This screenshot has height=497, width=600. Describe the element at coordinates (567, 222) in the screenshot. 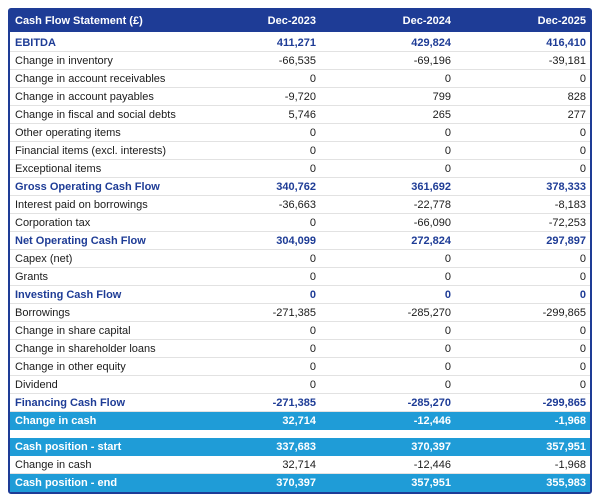

I see `row-value: -72,253` at that location.